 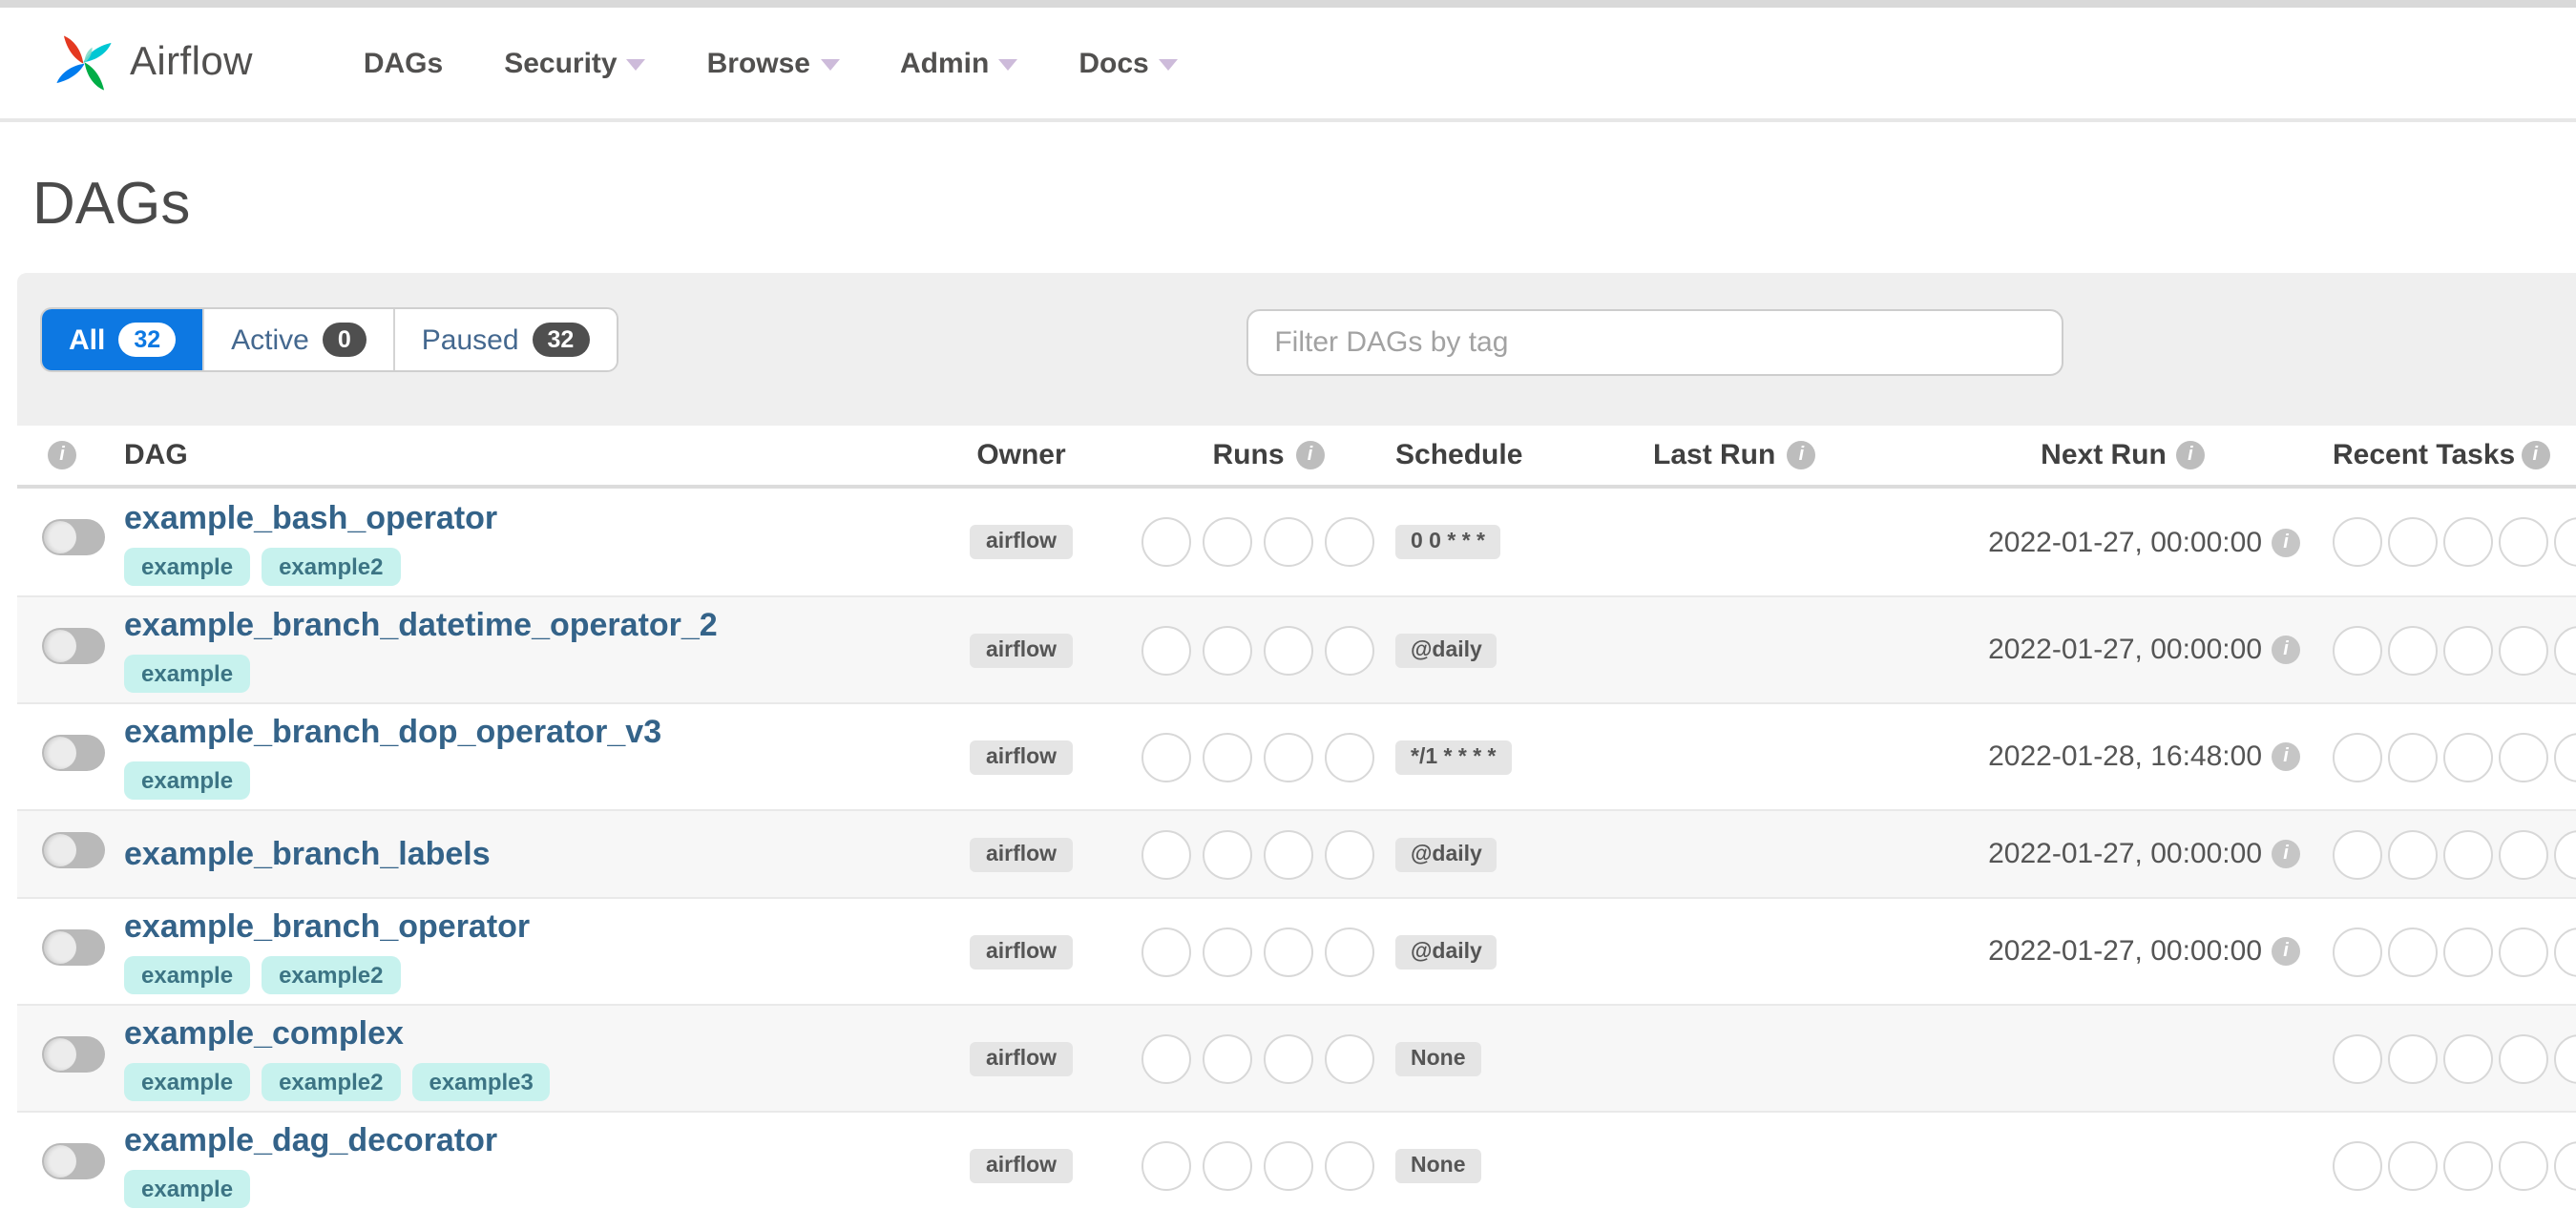 What do you see at coordinates (393, 732) in the screenshot?
I see `dag-link: example_branch_dop_operator_v3` at bounding box center [393, 732].